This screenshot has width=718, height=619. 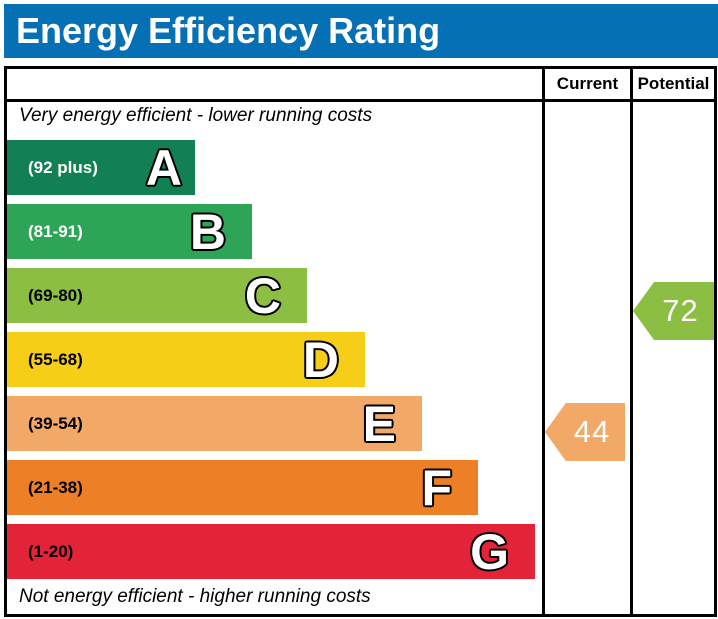 I want to click on current-rating-value: 44, so click(x=592, y=431).